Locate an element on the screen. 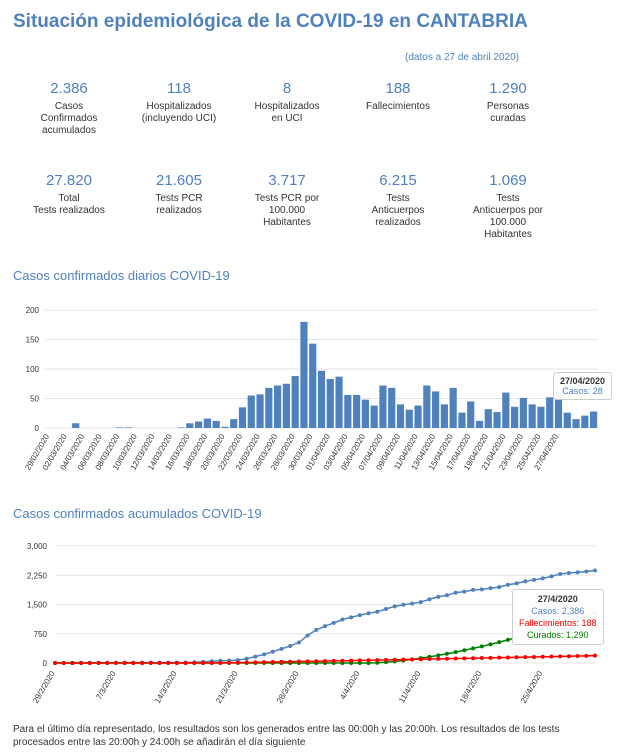 Image resolution: width=625 pixels, height=752 pixels. stat-label: Personas curadas is located at coordinates (508, 112).